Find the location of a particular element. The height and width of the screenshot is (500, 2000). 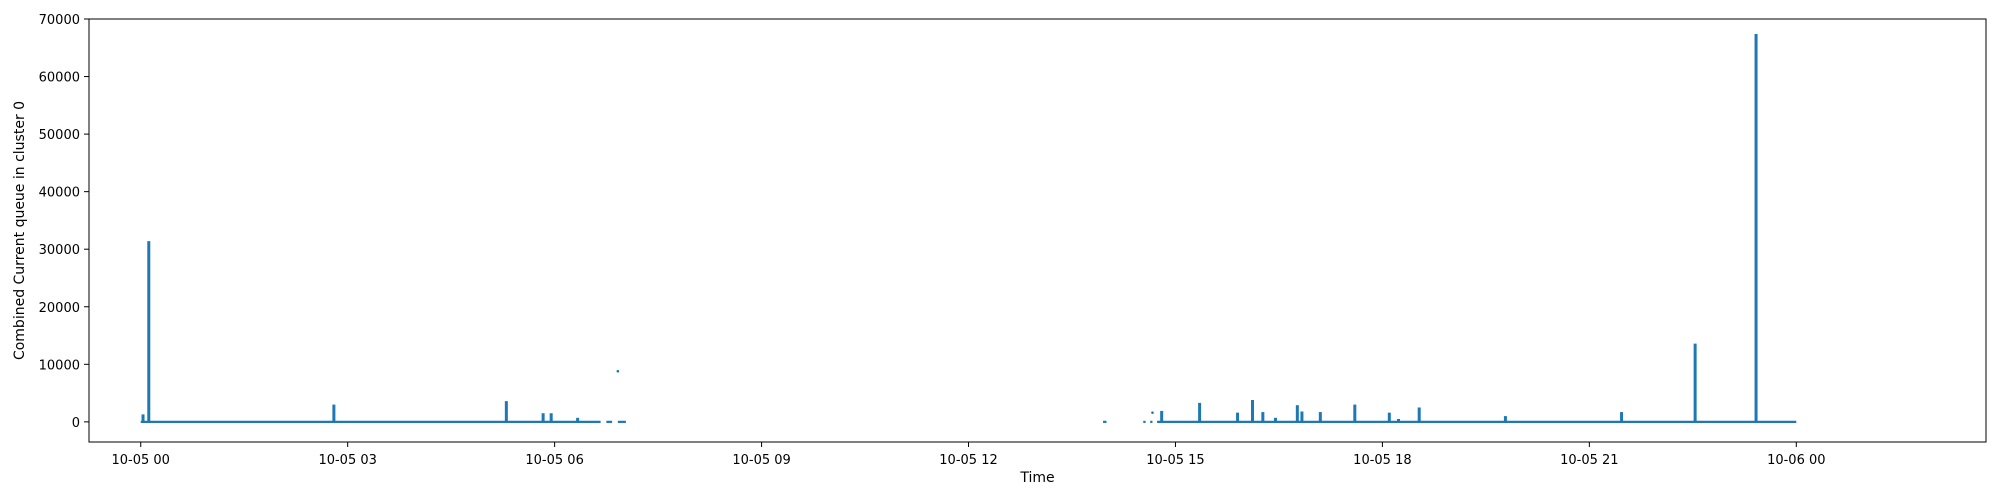

y-tick-label: 10000 is located at coordinates (59, 365).